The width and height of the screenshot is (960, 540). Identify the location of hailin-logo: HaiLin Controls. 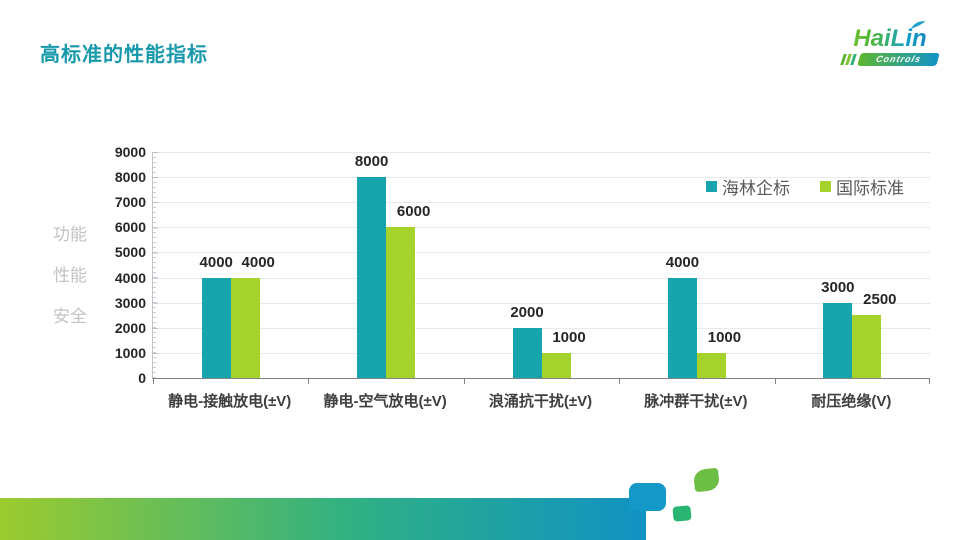
(890, 43).